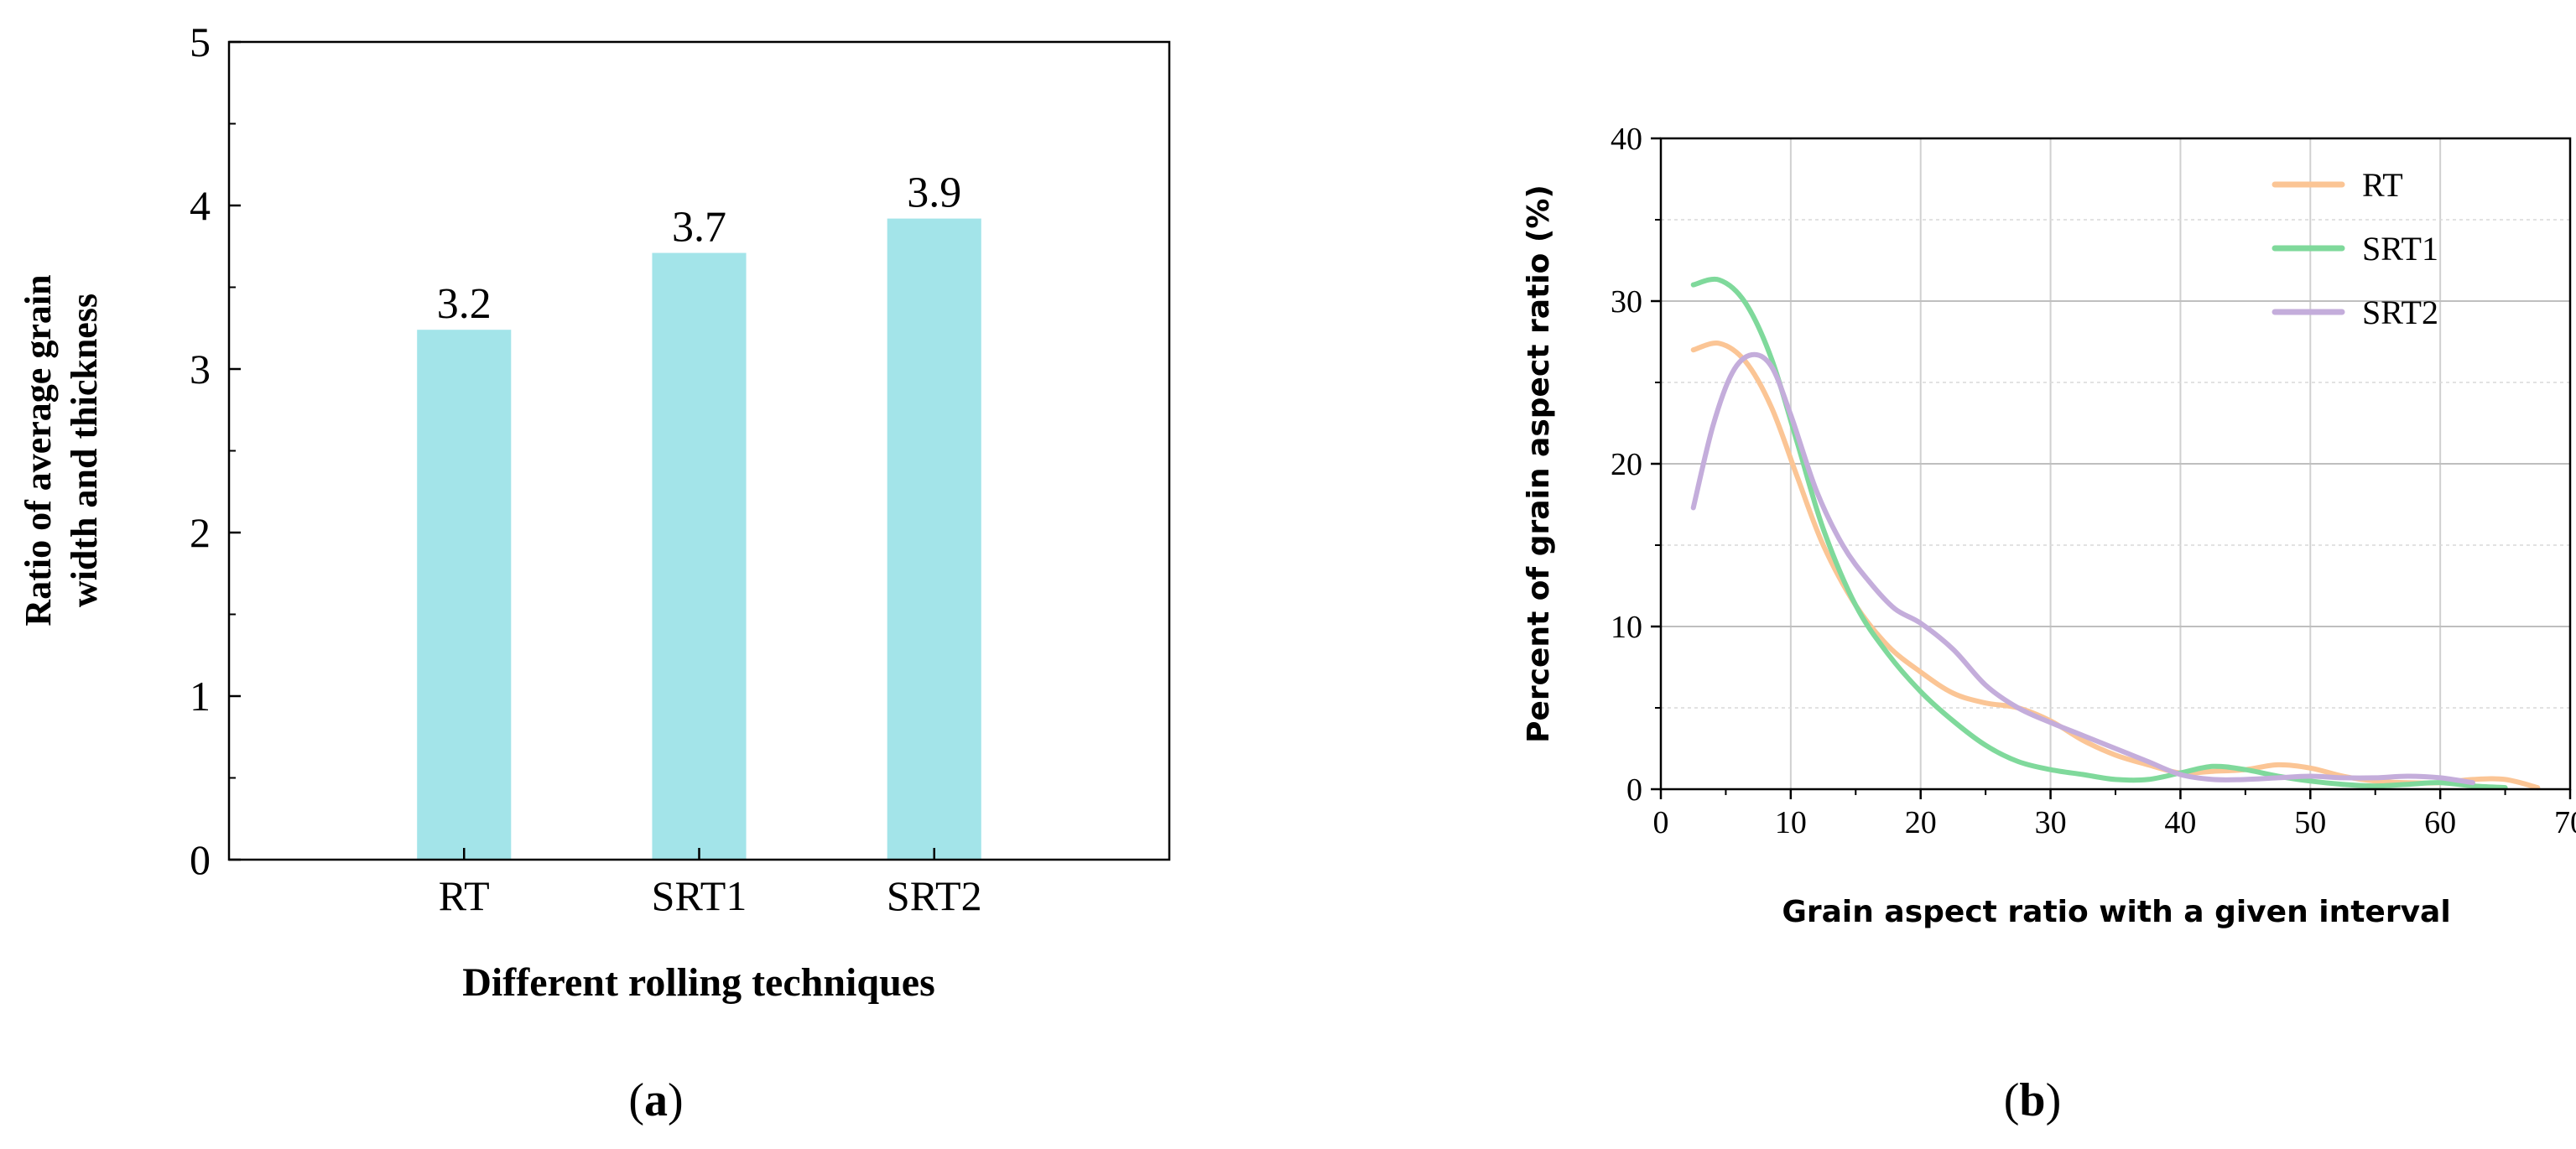  What do you see at coordinates (1626, 627) in the screenshot?
I see `y-tick-label: 10` at bounding box center [1626, 627].